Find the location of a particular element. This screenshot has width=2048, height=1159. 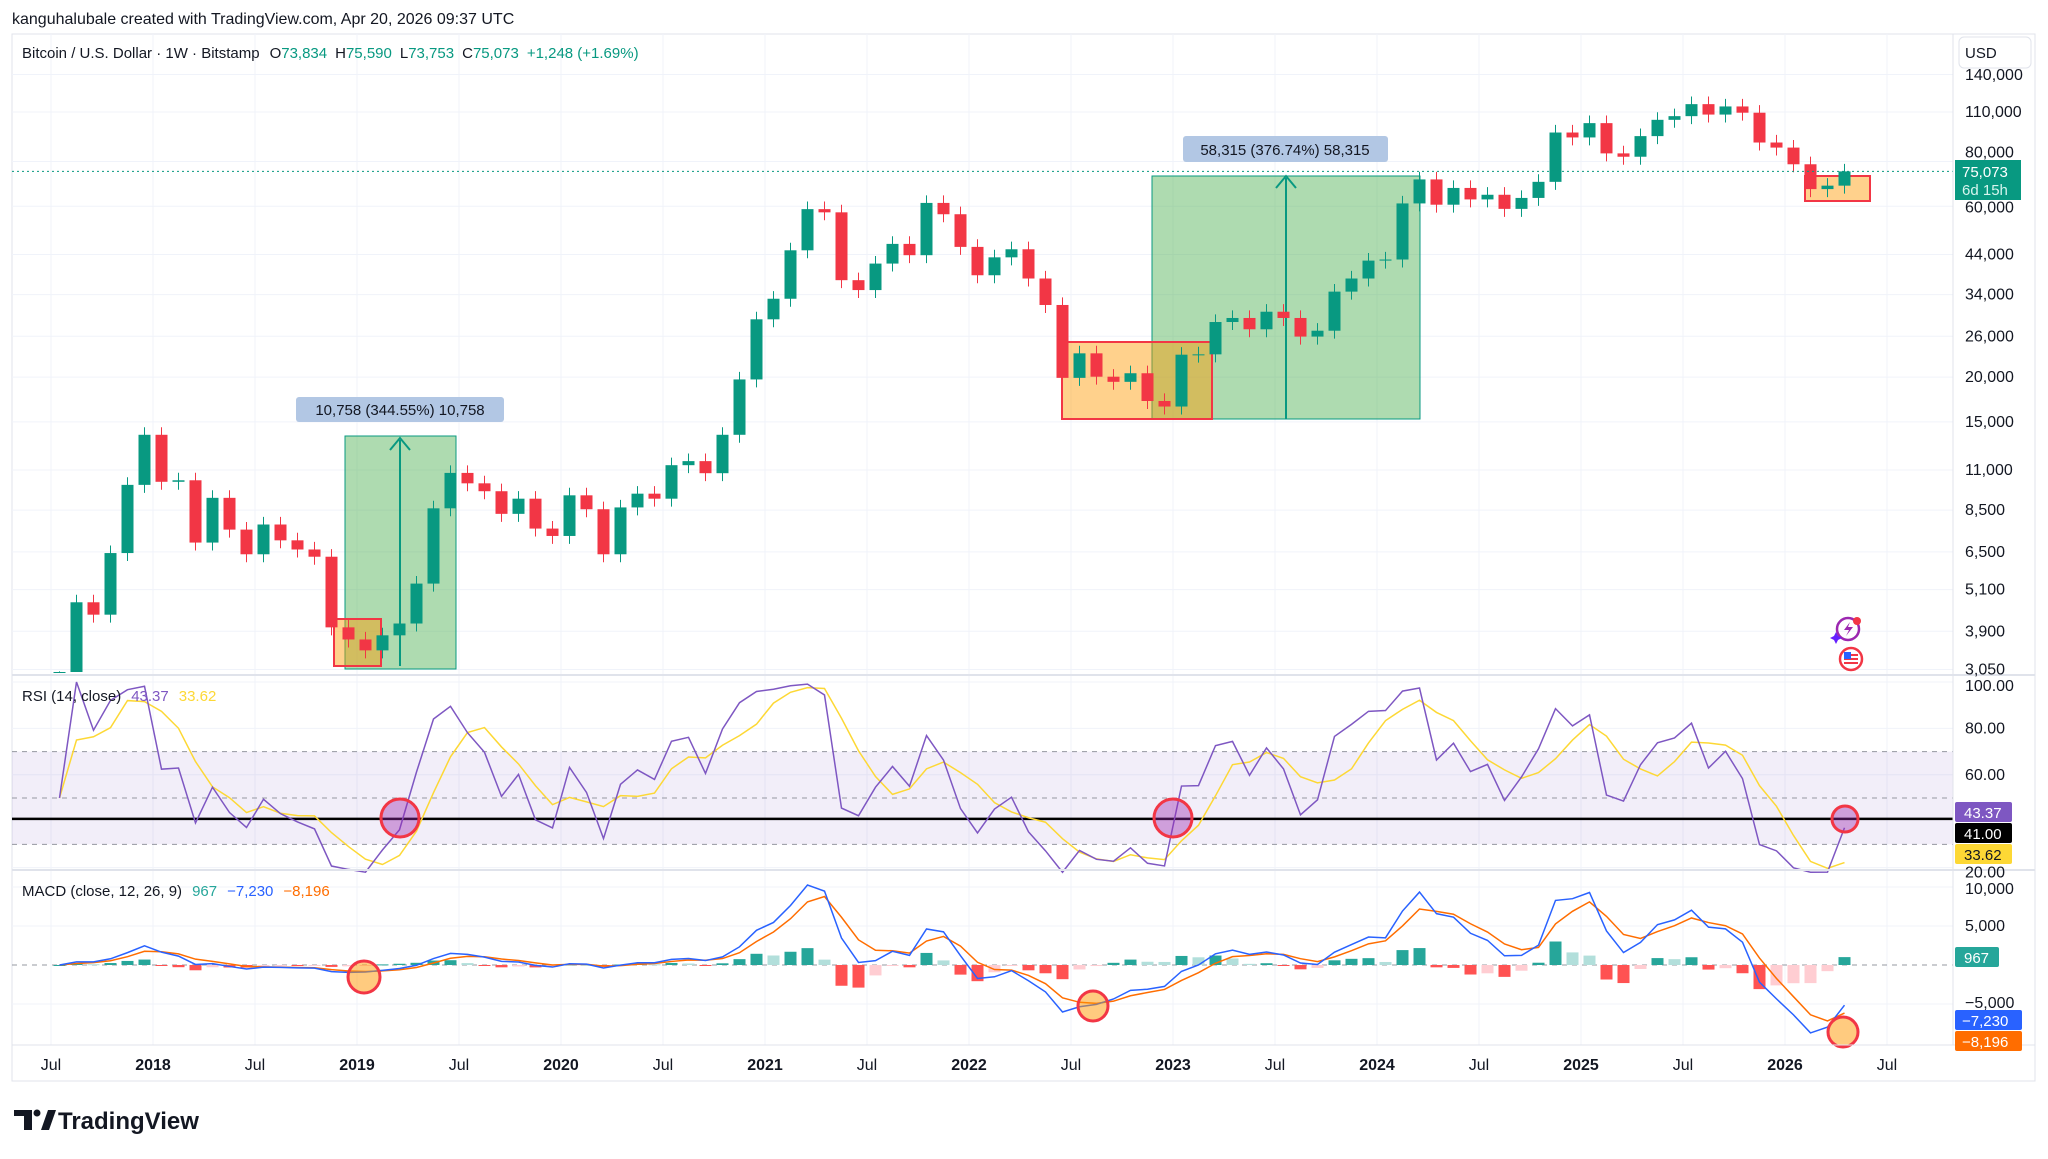

price-tick-label: 34,000 is located at coordinates (1989, 295).